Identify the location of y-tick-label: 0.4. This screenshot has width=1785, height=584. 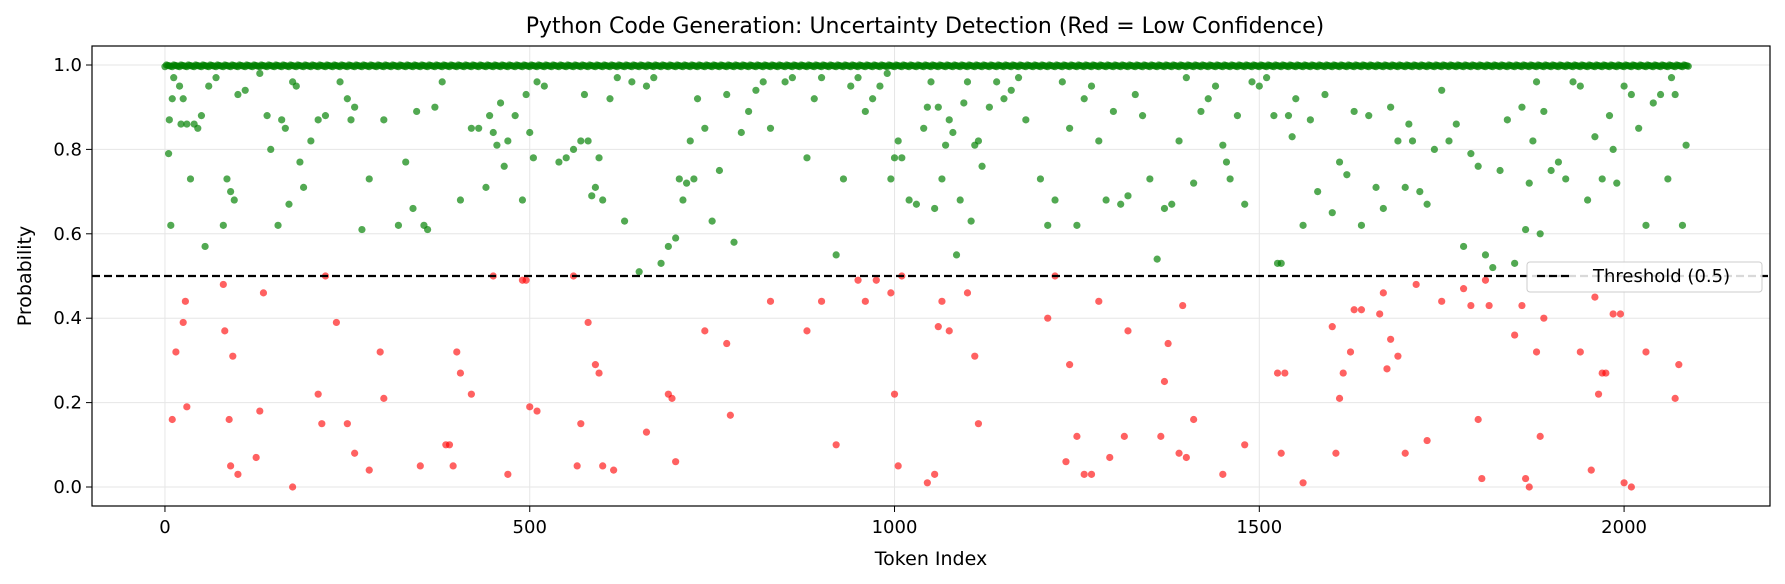
(67, 318).